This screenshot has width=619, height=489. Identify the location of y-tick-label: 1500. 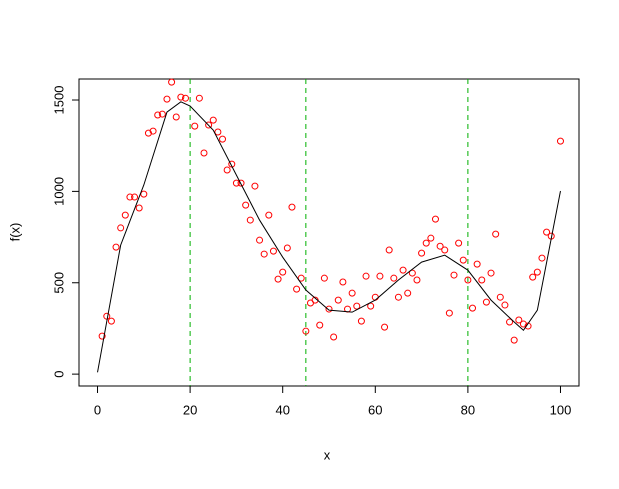
(58, 100).